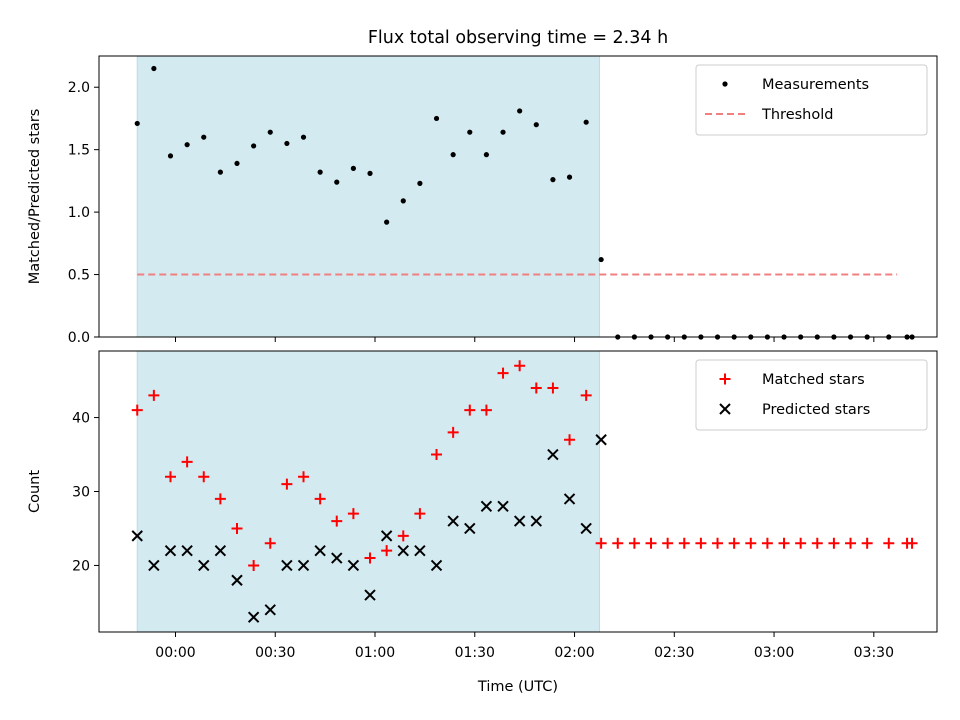  I want to click on x-tick-label: 03:30, so click(874, 653).